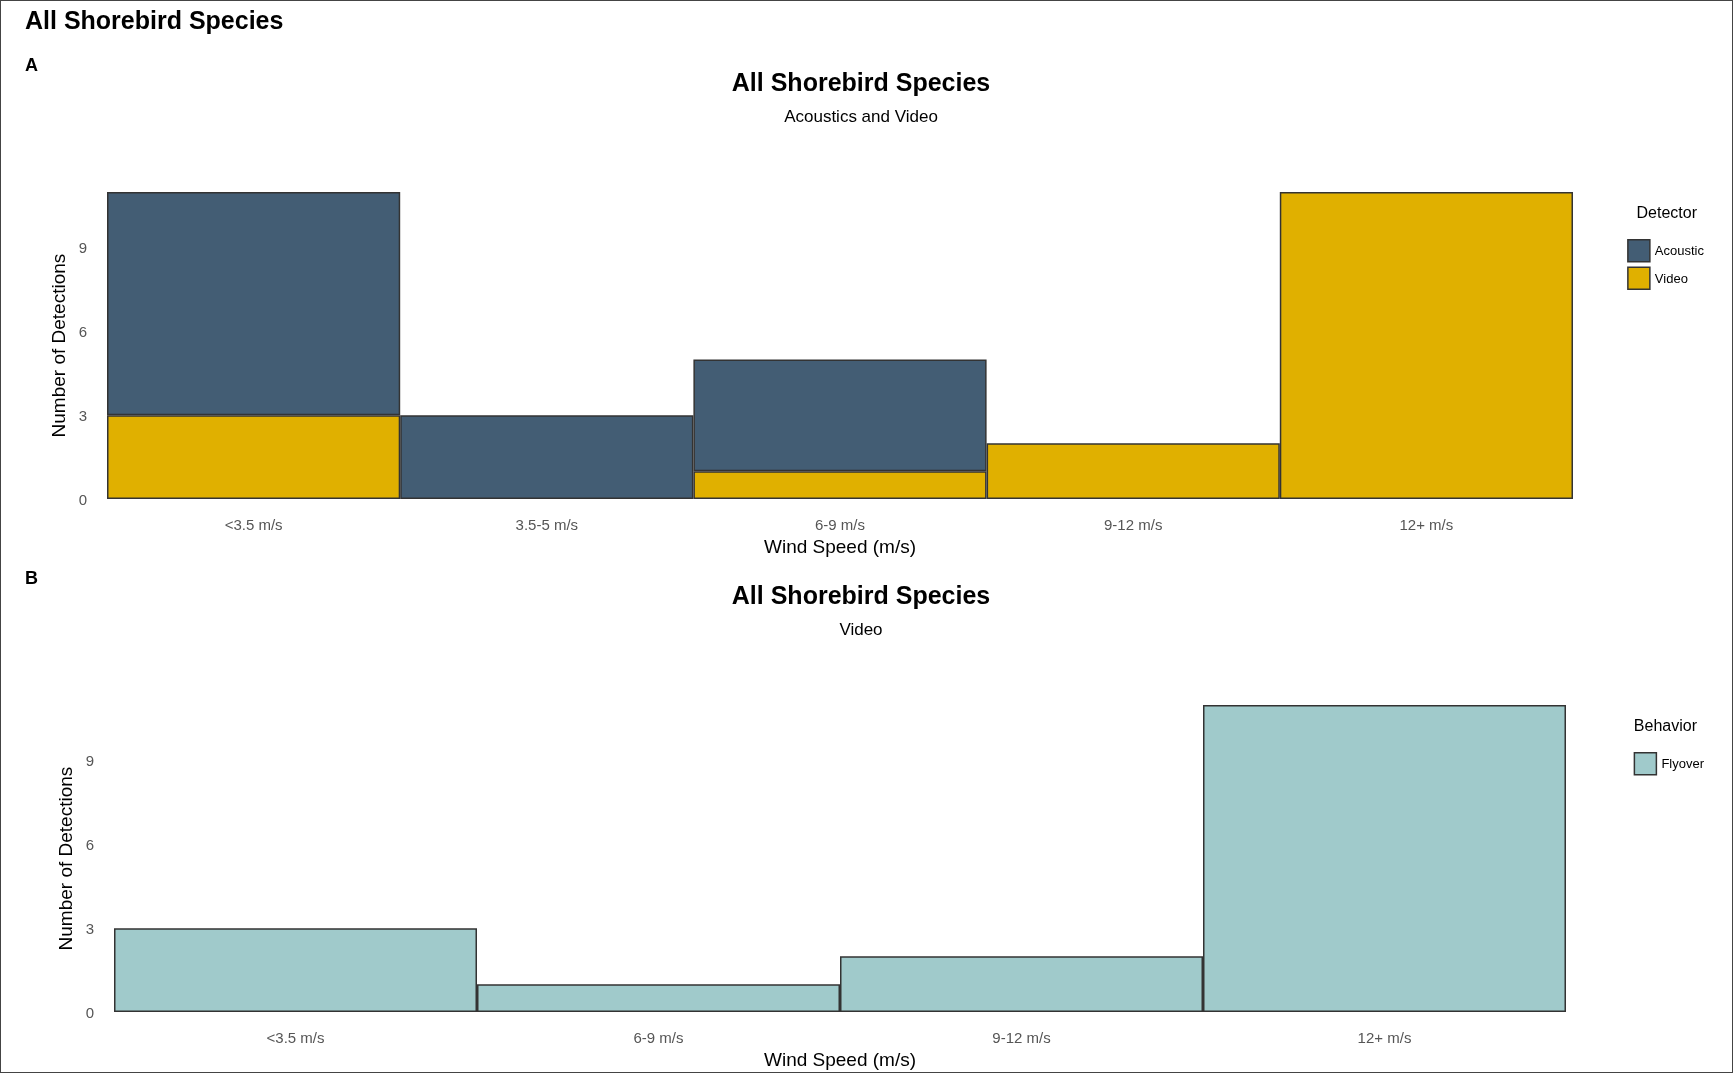 The width and height of the screenshot is (1735, 1081). I want to click on legend-label: Flyover, so click(1683, 764).